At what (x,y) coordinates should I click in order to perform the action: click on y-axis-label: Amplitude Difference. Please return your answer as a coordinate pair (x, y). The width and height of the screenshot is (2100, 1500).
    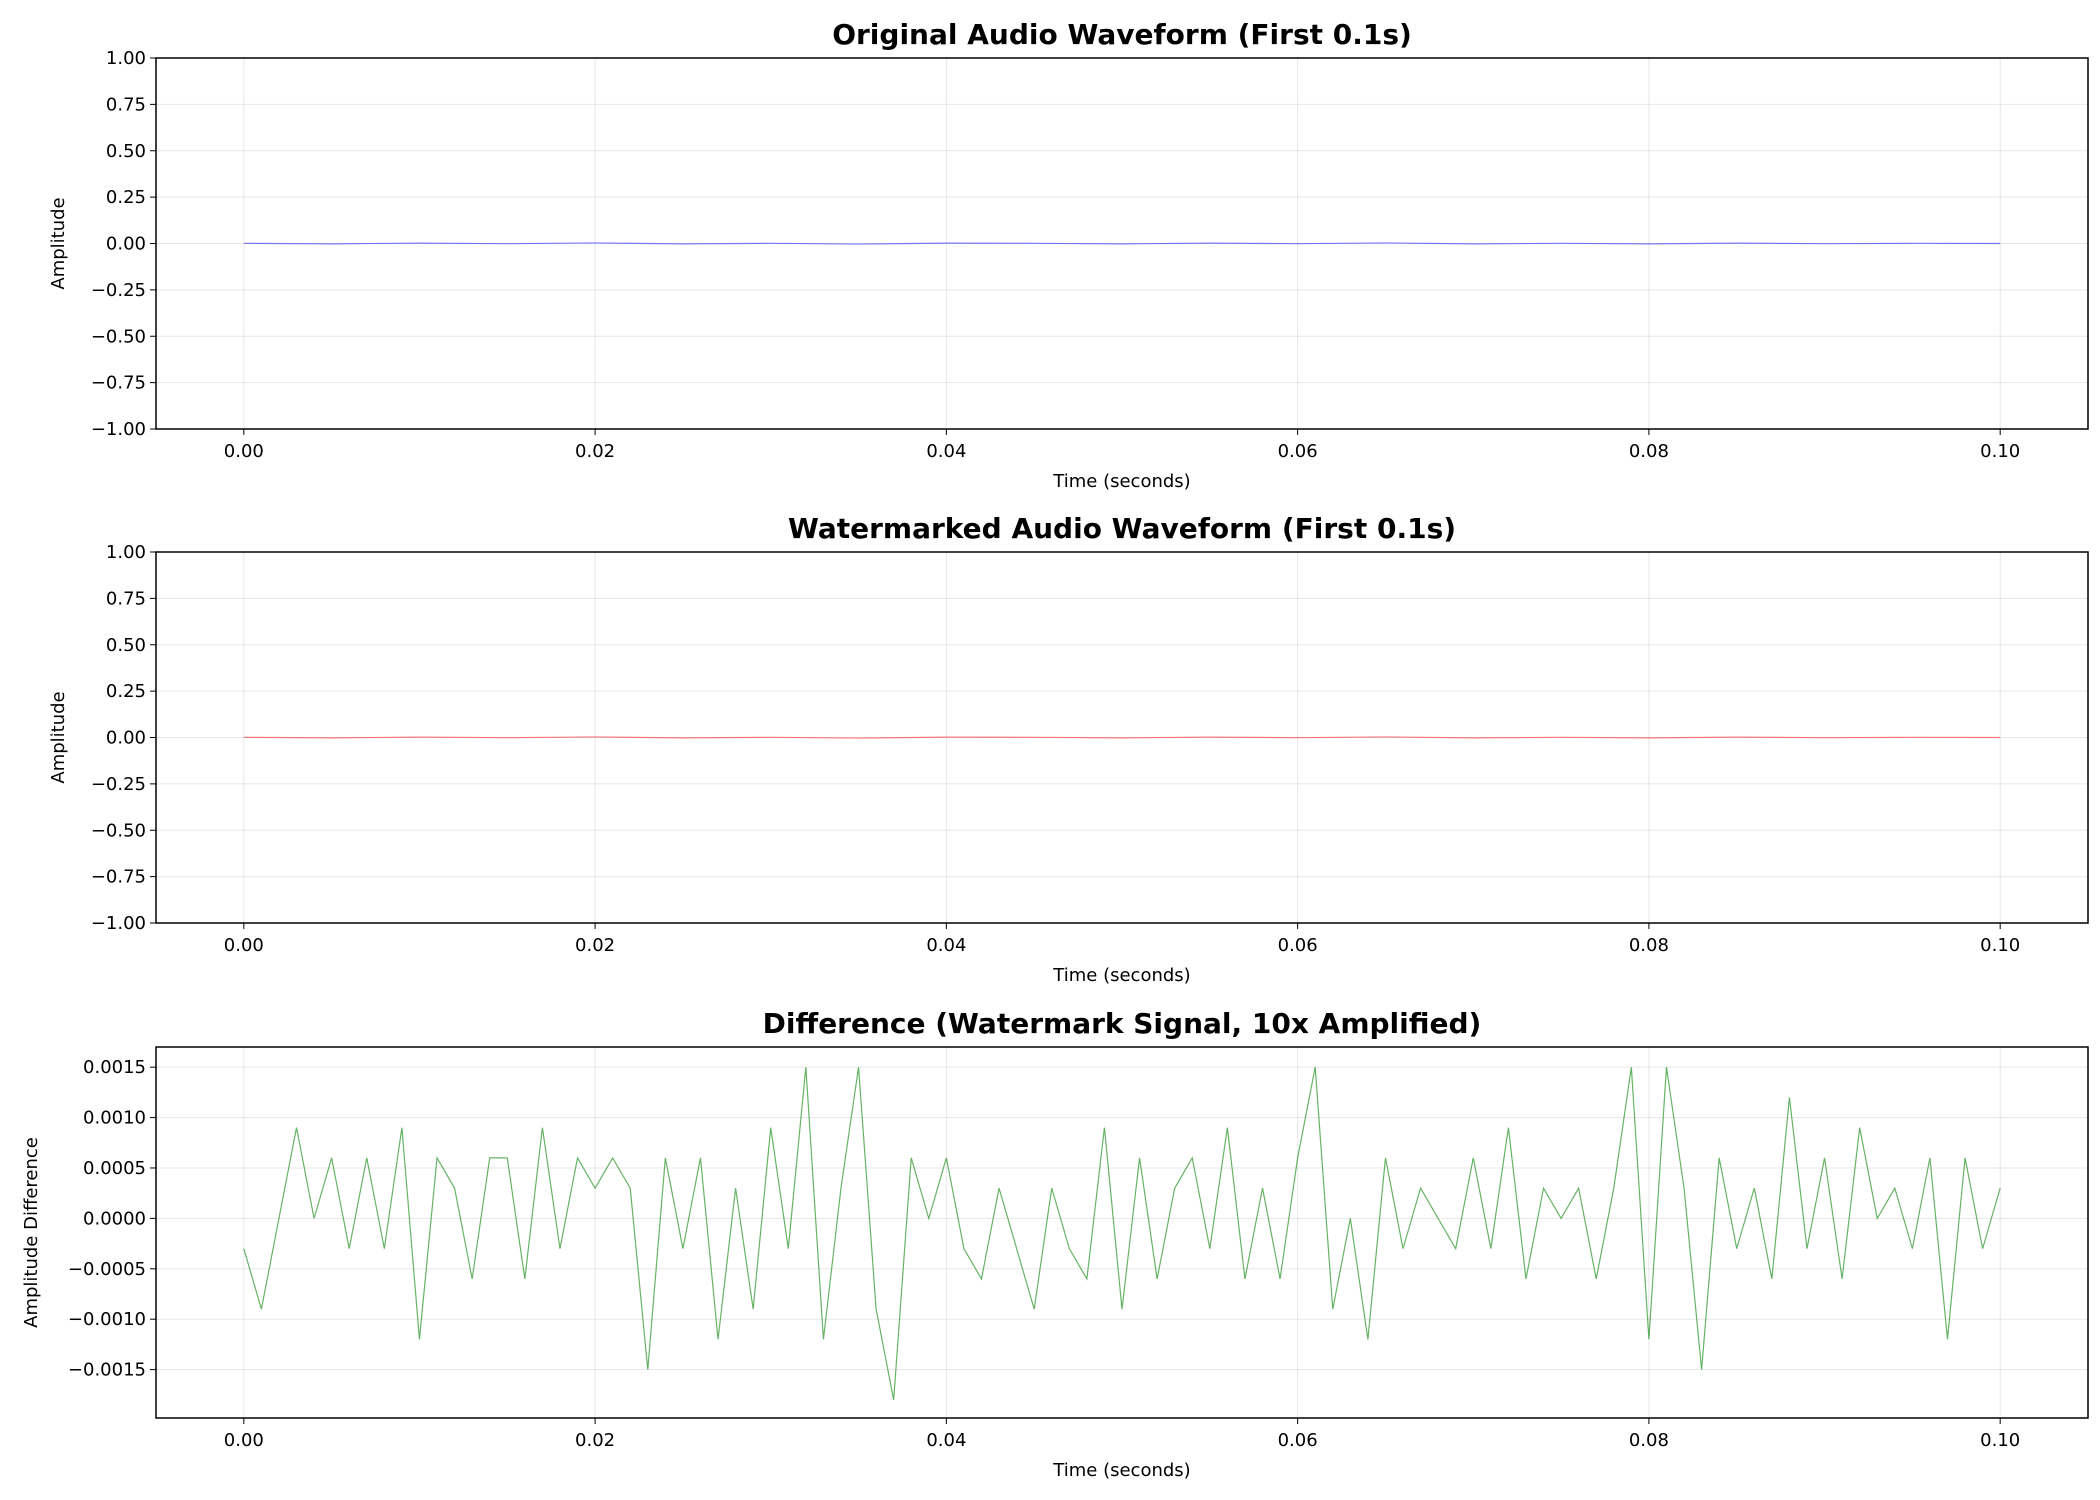
    Looking at the image, I should click on (31, 1232).